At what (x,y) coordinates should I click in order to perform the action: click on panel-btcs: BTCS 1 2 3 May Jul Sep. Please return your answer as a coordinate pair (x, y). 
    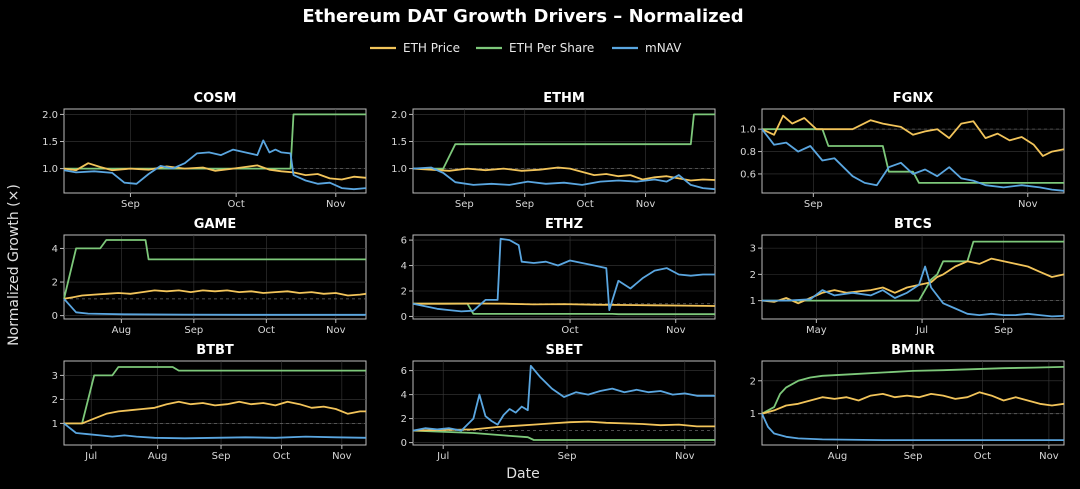
    Looking at the image, I should click on (907, 276).